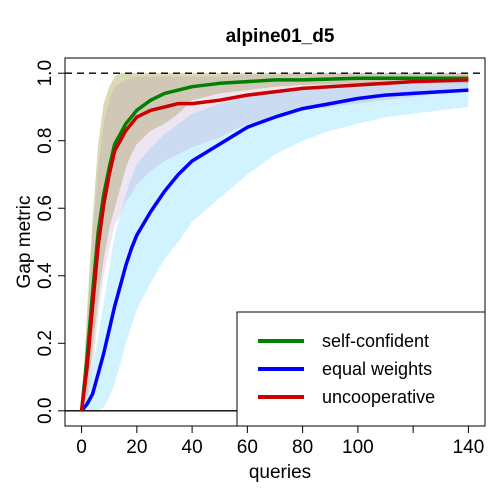 The width and height of the screenshot is (500, 500). What do you see at coordinates (45, 208) in the screenshot?
I see `y-tick-label: 0.6` at bounding box center [45, 208].